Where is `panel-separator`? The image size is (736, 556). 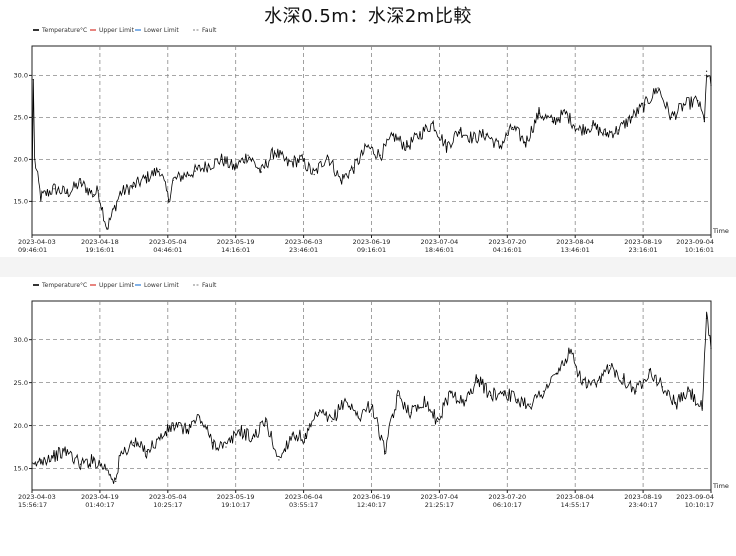 panel-separator is located at coordinates (368, 267).